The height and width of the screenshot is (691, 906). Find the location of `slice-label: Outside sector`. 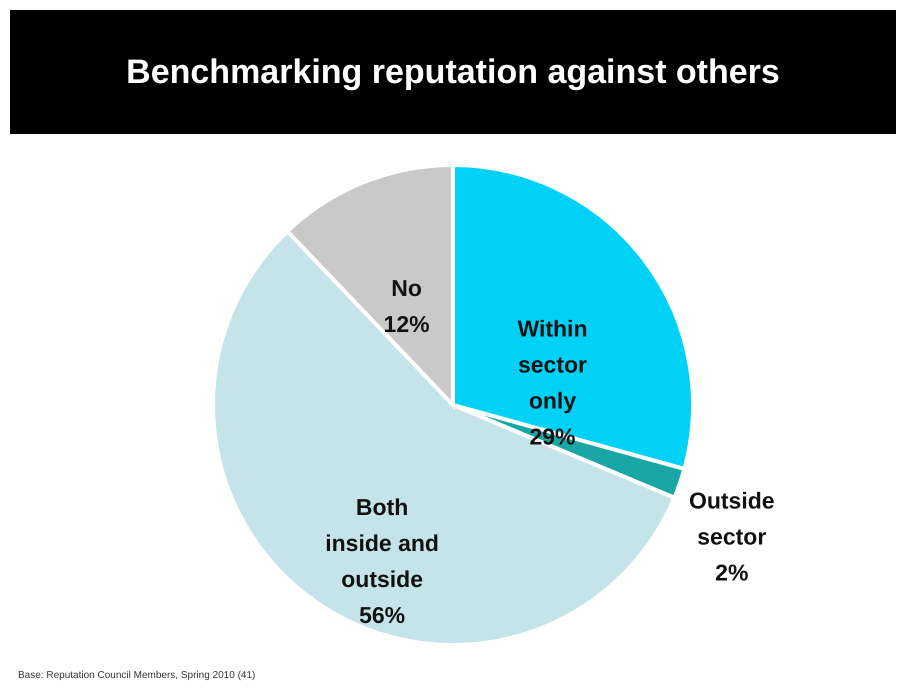

slice-label: Outside sector is located at coordinates (731, 518).